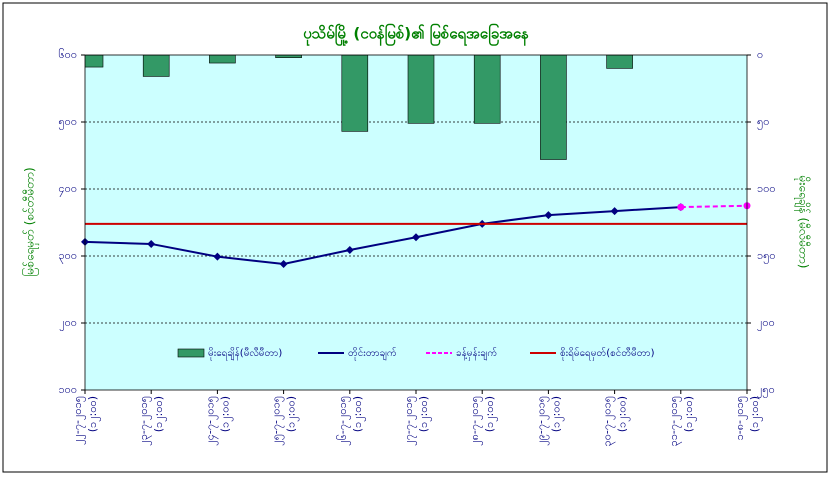  I want to click on y-tick-label: ၅၀၀, so click(67, 122).